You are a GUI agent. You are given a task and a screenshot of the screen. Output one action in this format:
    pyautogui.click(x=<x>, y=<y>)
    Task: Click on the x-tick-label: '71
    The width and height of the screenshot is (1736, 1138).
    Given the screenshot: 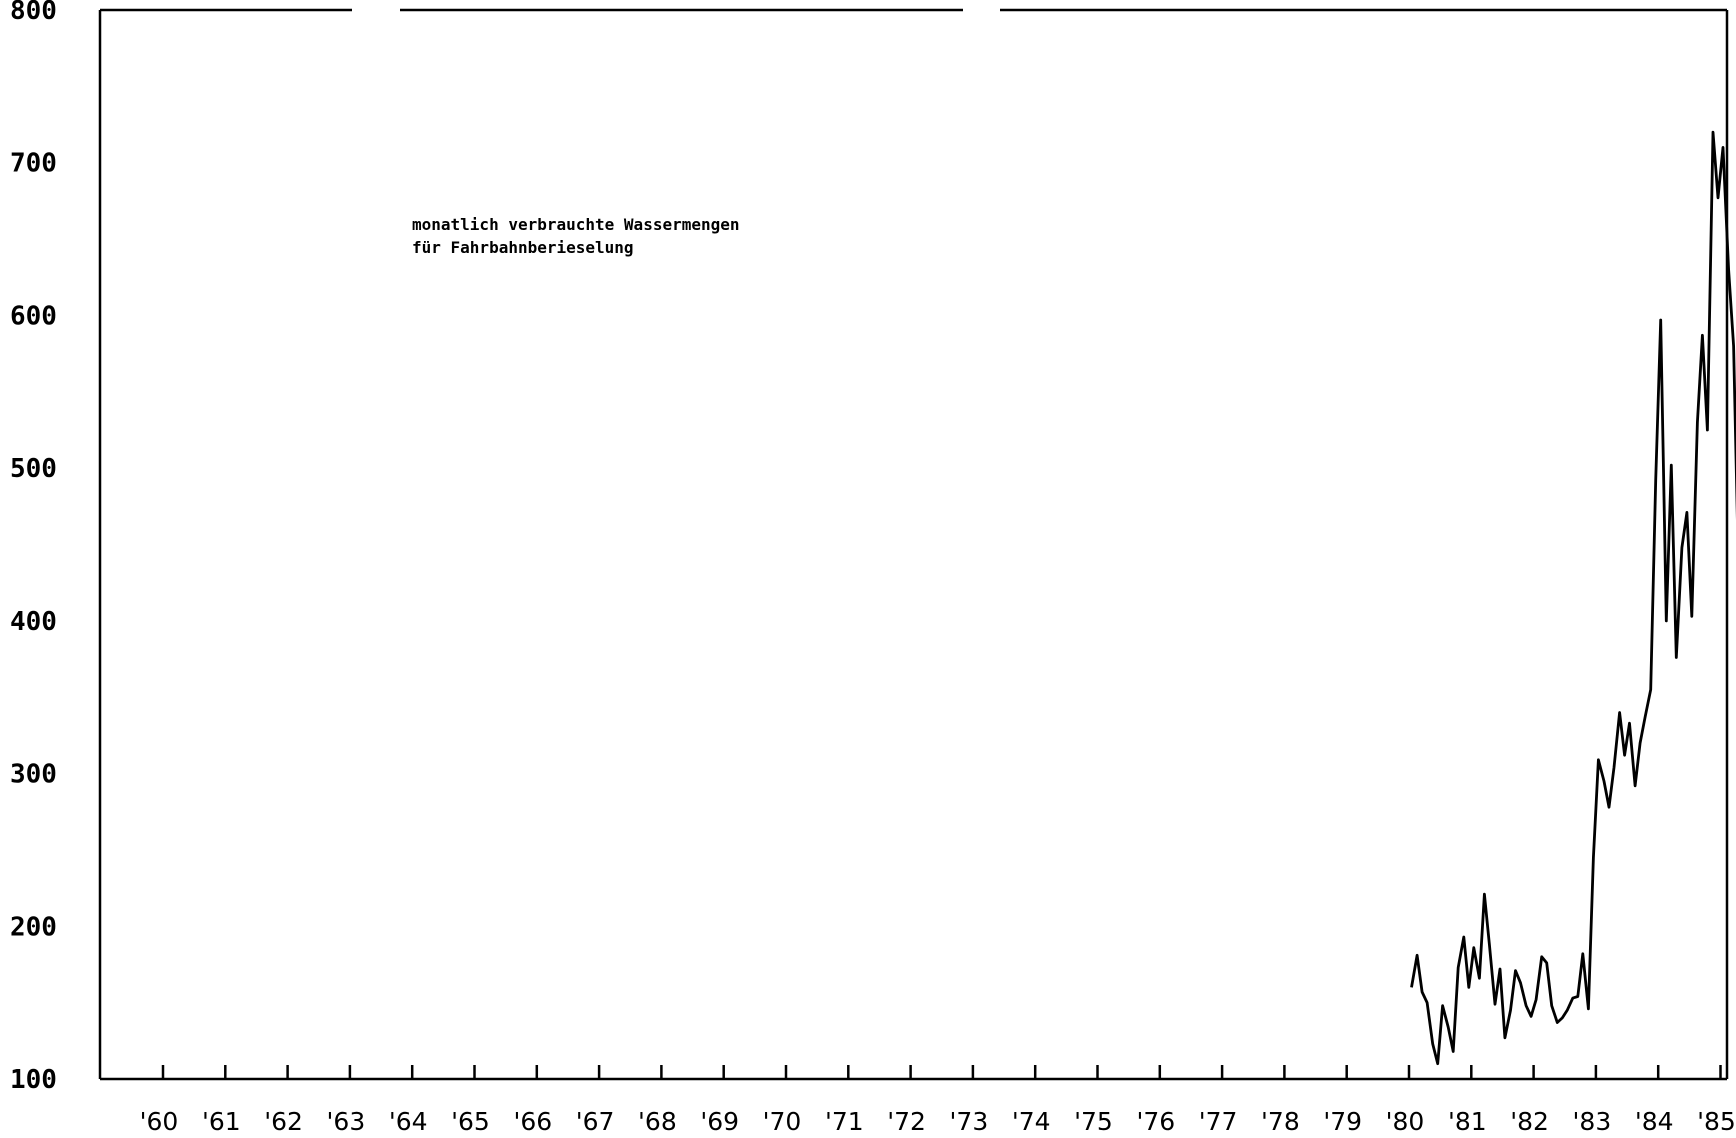 What is the action you would take?
    pyautogui.click(x=844, y=1121)
    